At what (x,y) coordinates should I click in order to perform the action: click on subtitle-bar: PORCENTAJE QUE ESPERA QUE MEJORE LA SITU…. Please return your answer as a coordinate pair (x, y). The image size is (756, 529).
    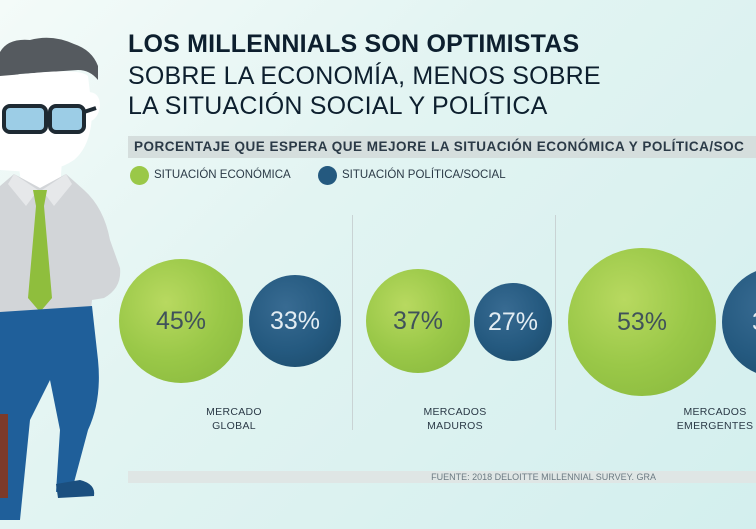
    Looking at the image, I should click on (442, 147).